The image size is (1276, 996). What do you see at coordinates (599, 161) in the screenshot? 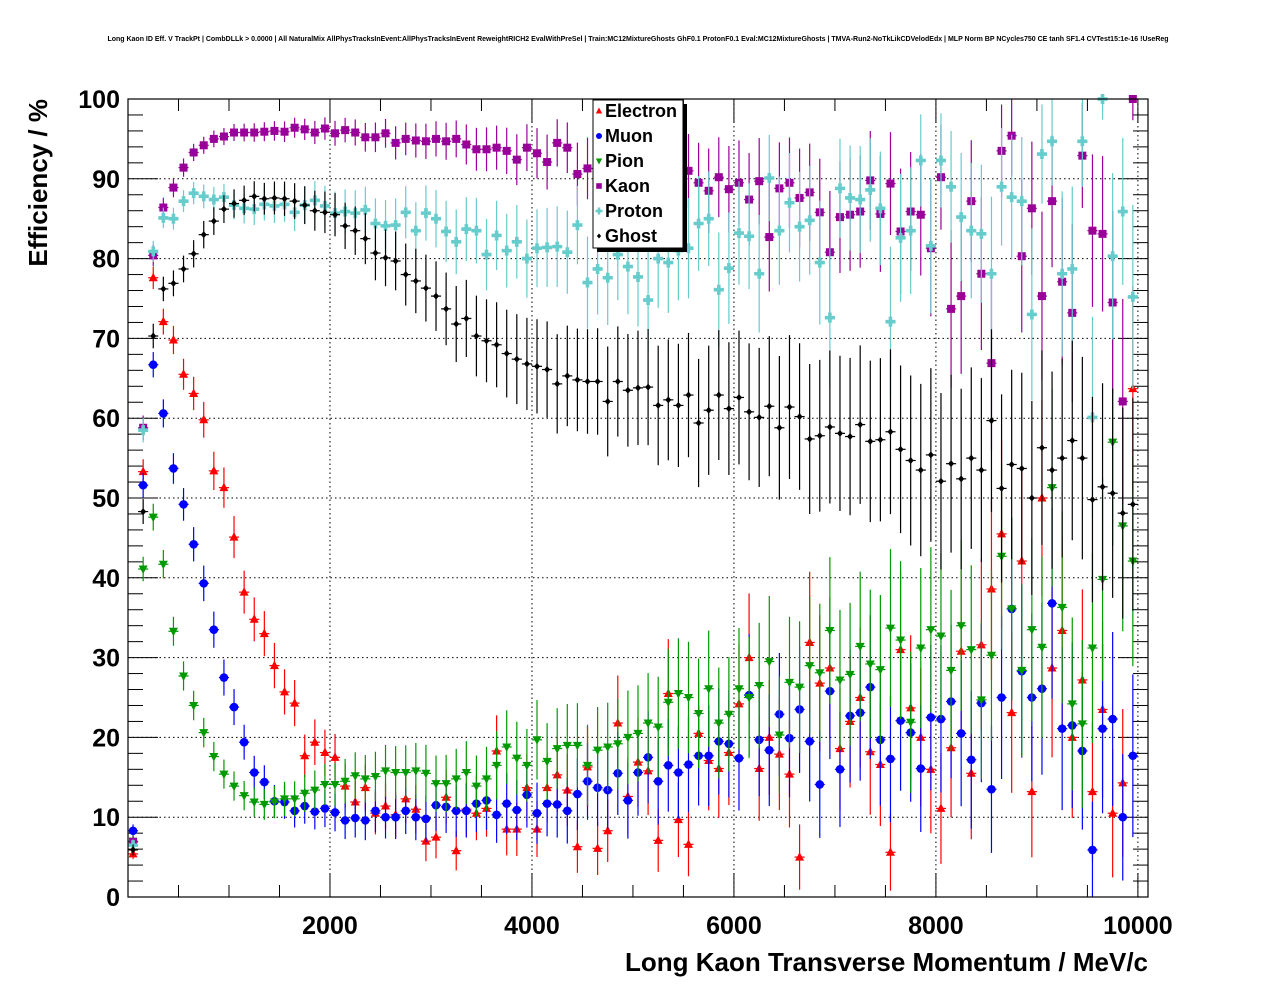
I see `legend-marker-pion` at bounding box center [599, 161].